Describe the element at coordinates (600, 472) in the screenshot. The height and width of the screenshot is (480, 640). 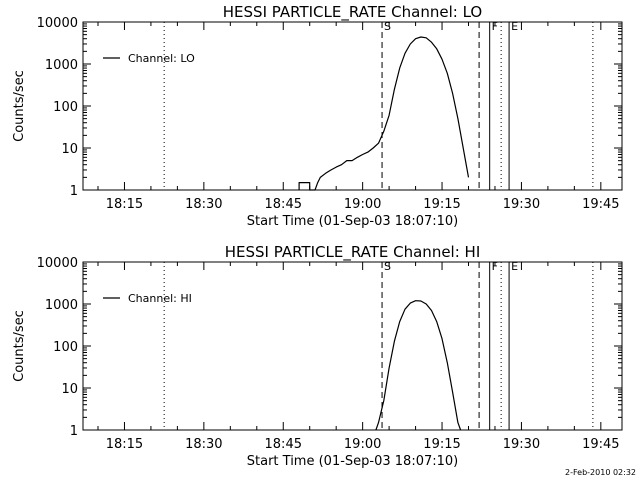
I see `generation-timestamp: 2-Feb-2010 02:32` at that location.